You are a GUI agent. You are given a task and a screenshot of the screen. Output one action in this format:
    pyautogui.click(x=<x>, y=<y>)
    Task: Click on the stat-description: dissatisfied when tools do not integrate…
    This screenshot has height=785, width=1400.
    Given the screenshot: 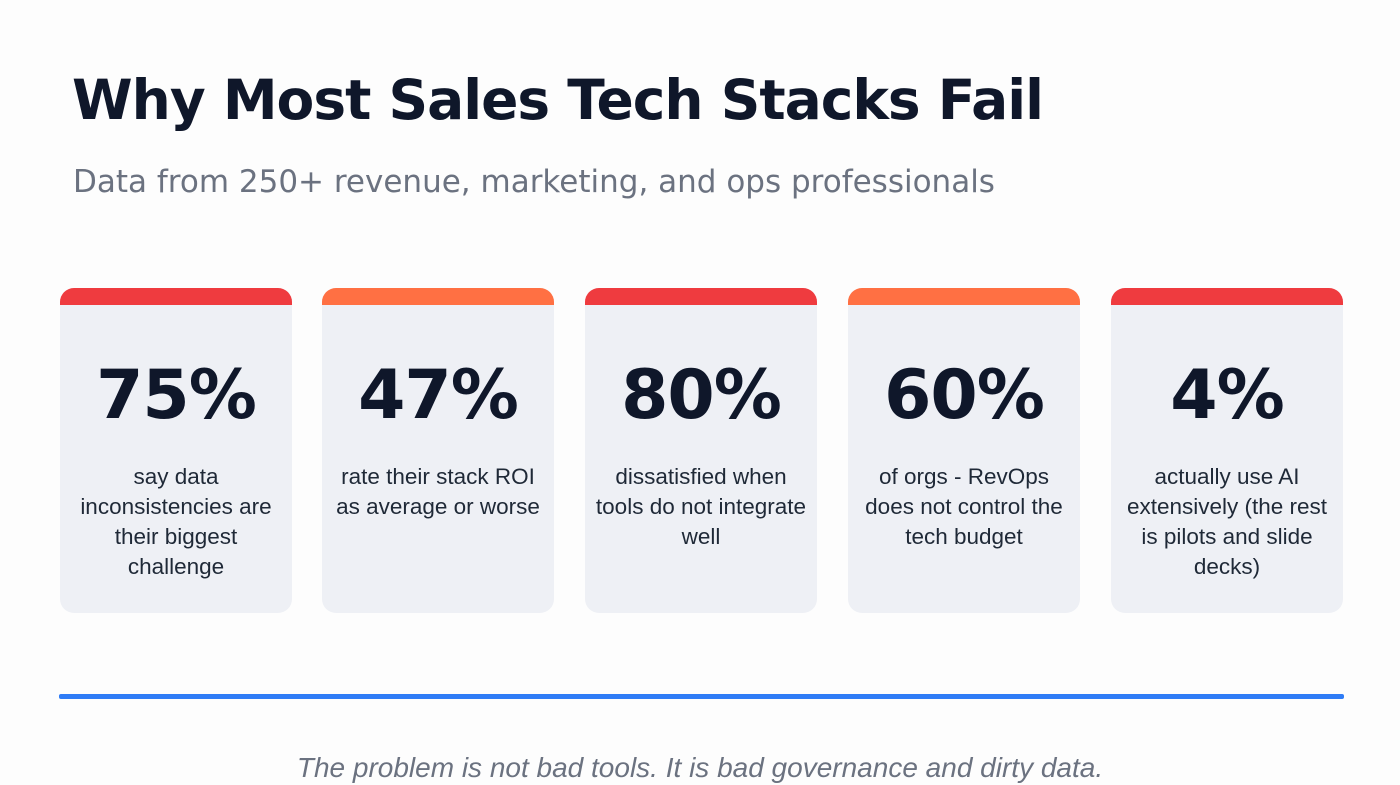 What is the action you would take?
    pyautogui.click(x=701, y=506)
    